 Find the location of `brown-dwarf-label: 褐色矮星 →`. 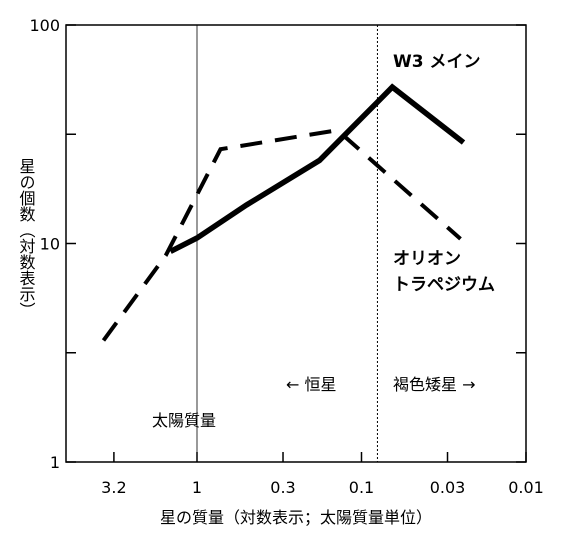

brown-dwarf-label: 褐色矮星 → is located at coordinates (434, 384).